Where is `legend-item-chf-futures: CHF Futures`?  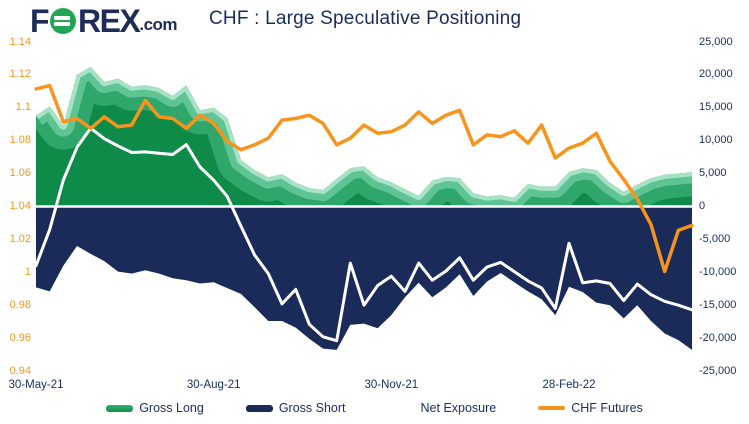
legend-item-chf-futures: CHF Futures is located at coordinates (590, 408).